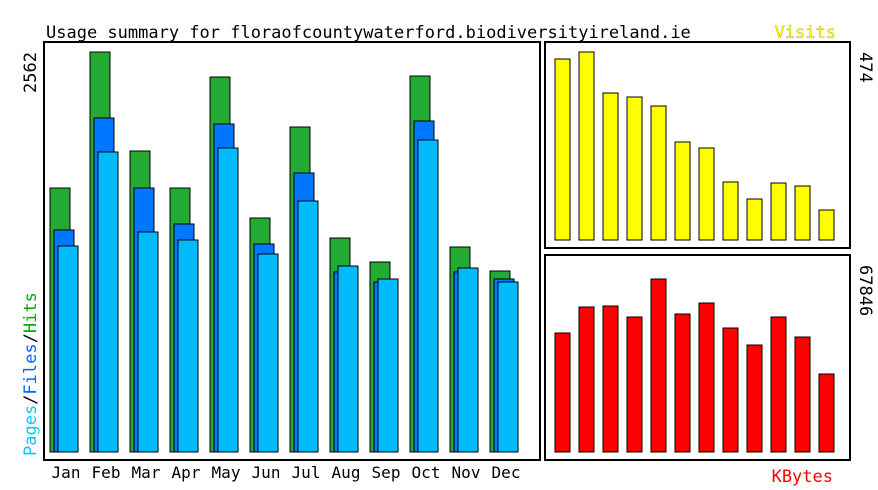 Image resolution: width=878 pixels, height=490 pixels. I want to click on bar-kbytes-aug, so click(730, 390).